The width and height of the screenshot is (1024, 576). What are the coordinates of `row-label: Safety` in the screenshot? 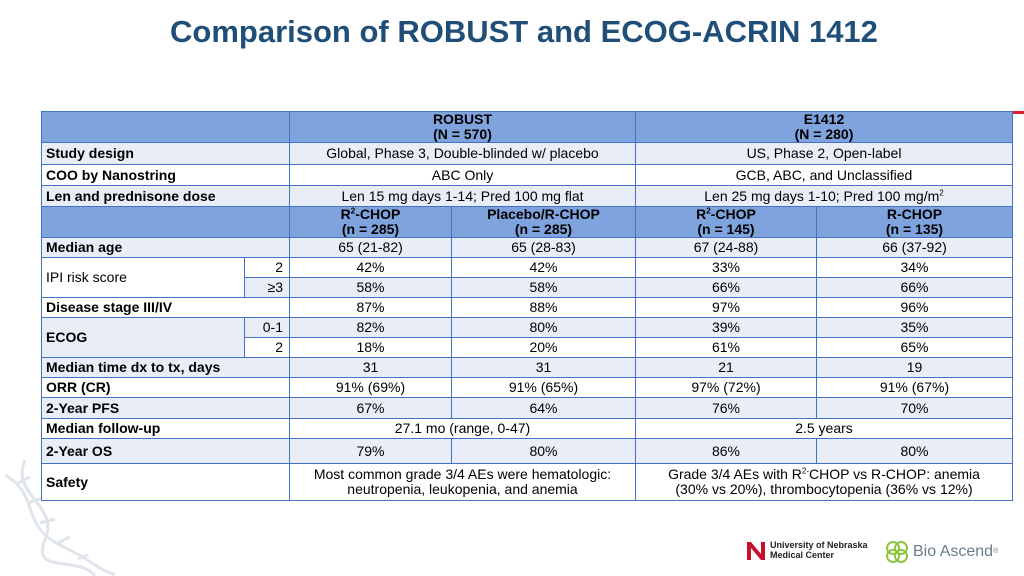 It's located at (165, 482).